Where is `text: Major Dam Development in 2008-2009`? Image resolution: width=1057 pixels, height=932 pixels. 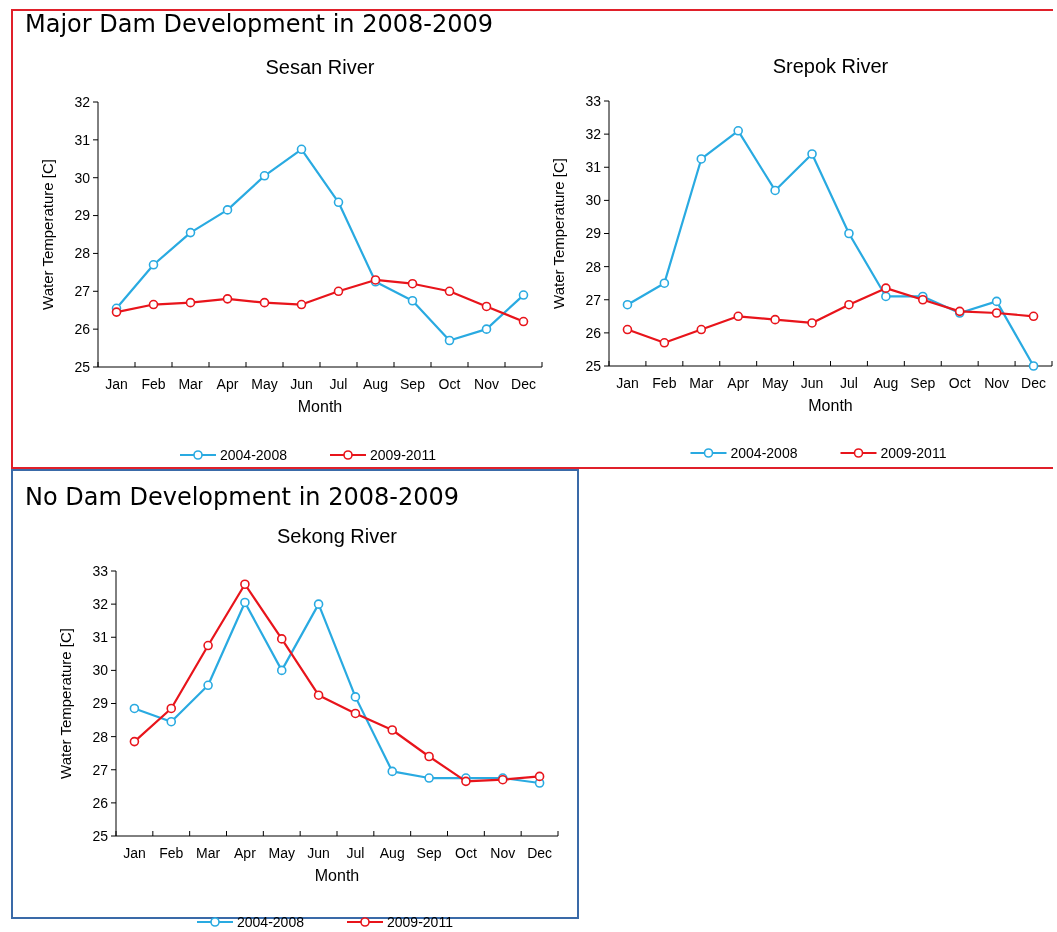
text: Major Dam Development in 2008-2009 is located at coordinates (259, 24).